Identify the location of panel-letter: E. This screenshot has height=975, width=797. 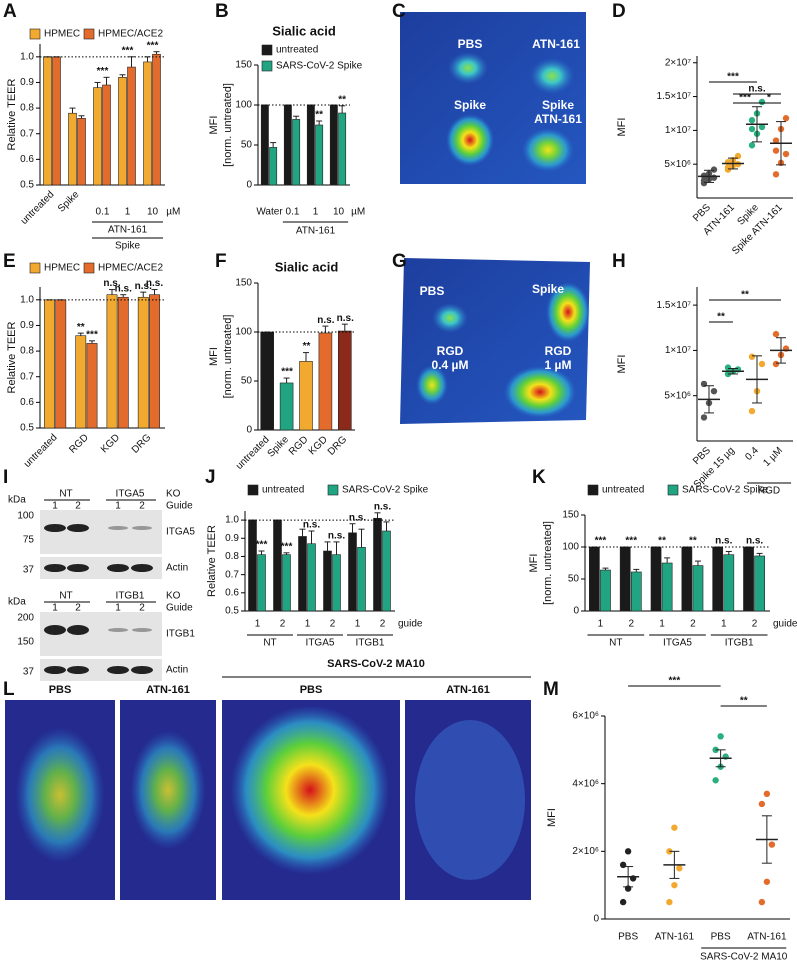
(9, 261).